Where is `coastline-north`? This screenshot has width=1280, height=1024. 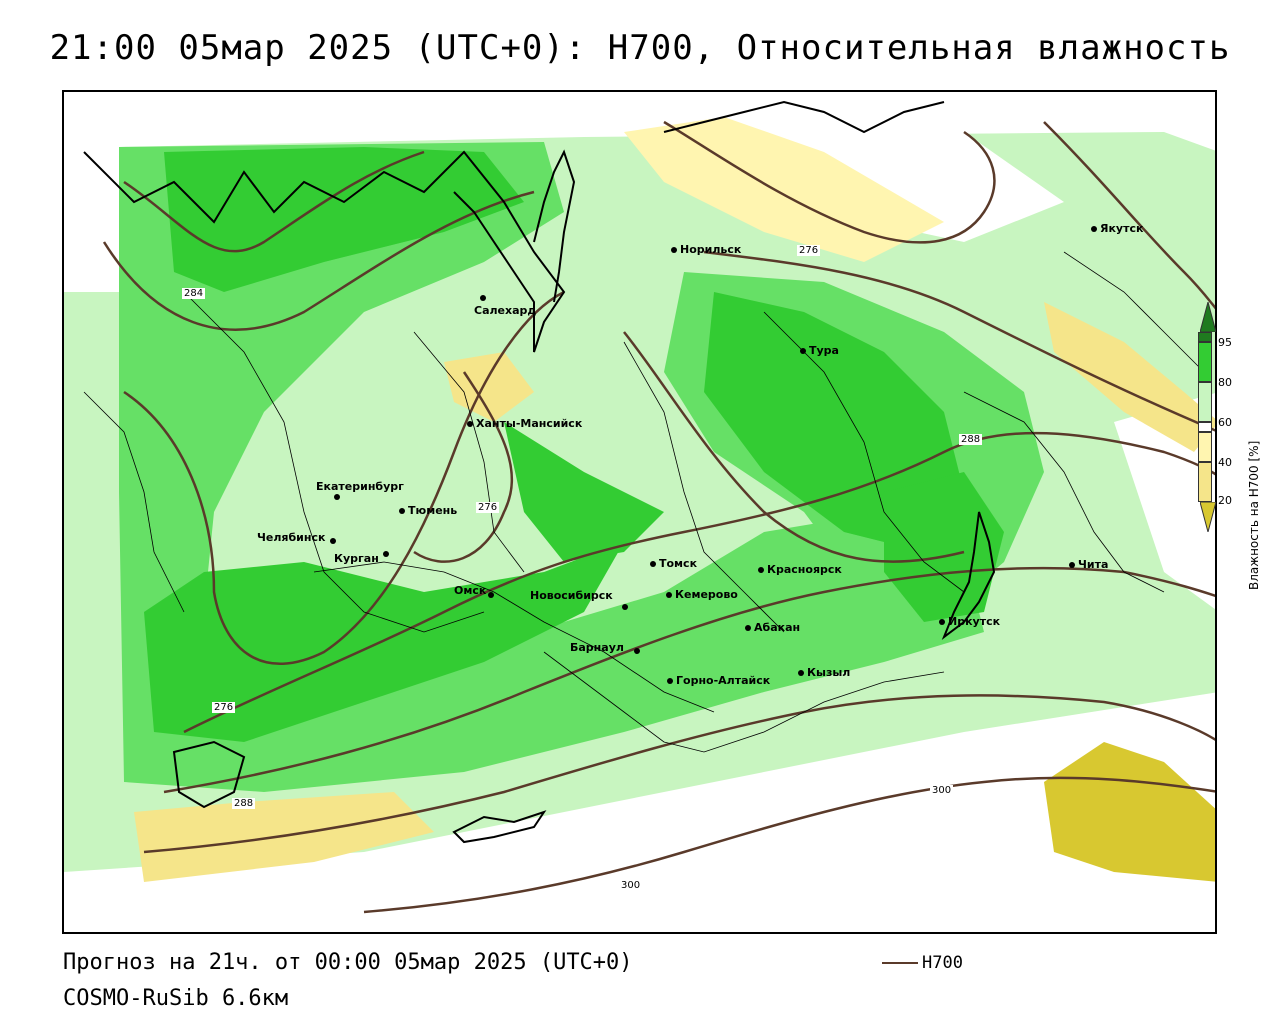
coastline-north is located at coordinates (324, 251).